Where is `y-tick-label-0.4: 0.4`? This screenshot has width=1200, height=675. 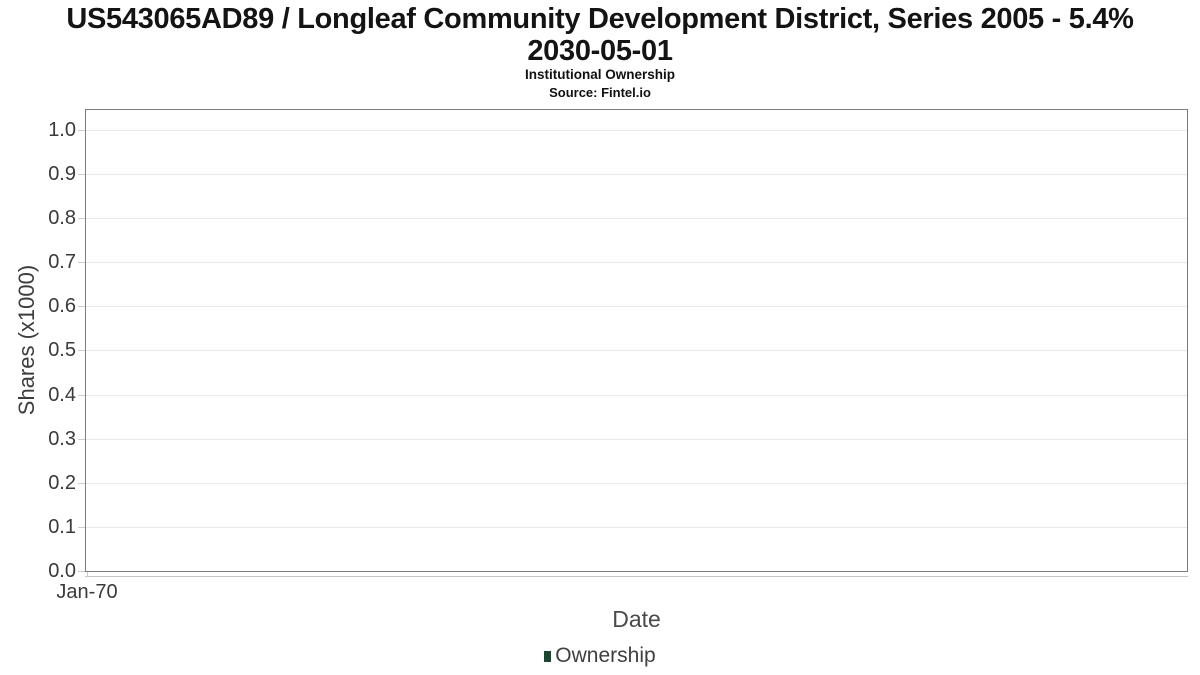 y-tick-label-0.4: 0.4 is located at coordinates (62, 394).